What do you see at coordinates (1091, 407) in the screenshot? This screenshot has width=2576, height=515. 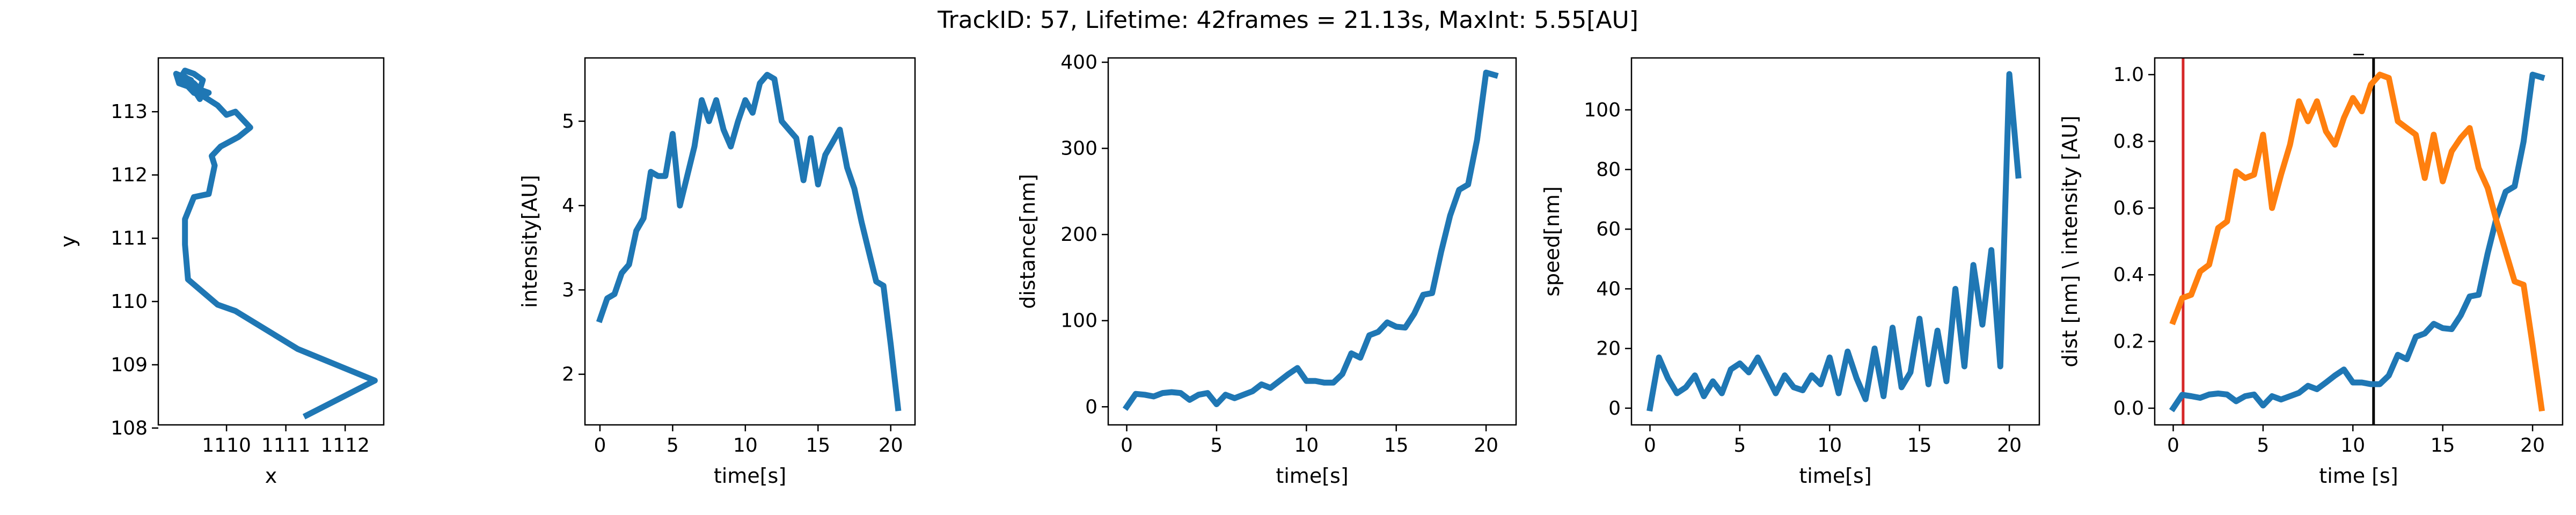 I see `chart-3-ytick-label-1: 0` at bounding box center [1091, 407].